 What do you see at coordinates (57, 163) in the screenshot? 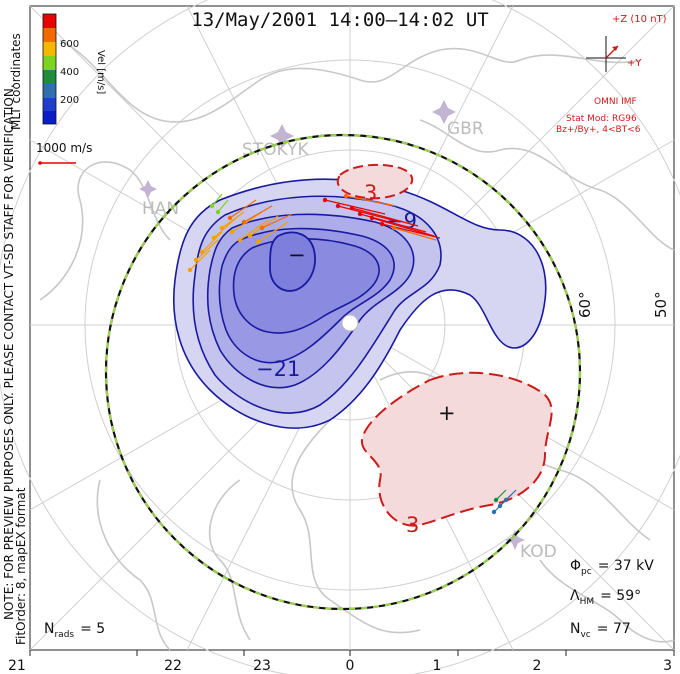
I see `vector-scale-arrow` at bounding box center [57, 163].